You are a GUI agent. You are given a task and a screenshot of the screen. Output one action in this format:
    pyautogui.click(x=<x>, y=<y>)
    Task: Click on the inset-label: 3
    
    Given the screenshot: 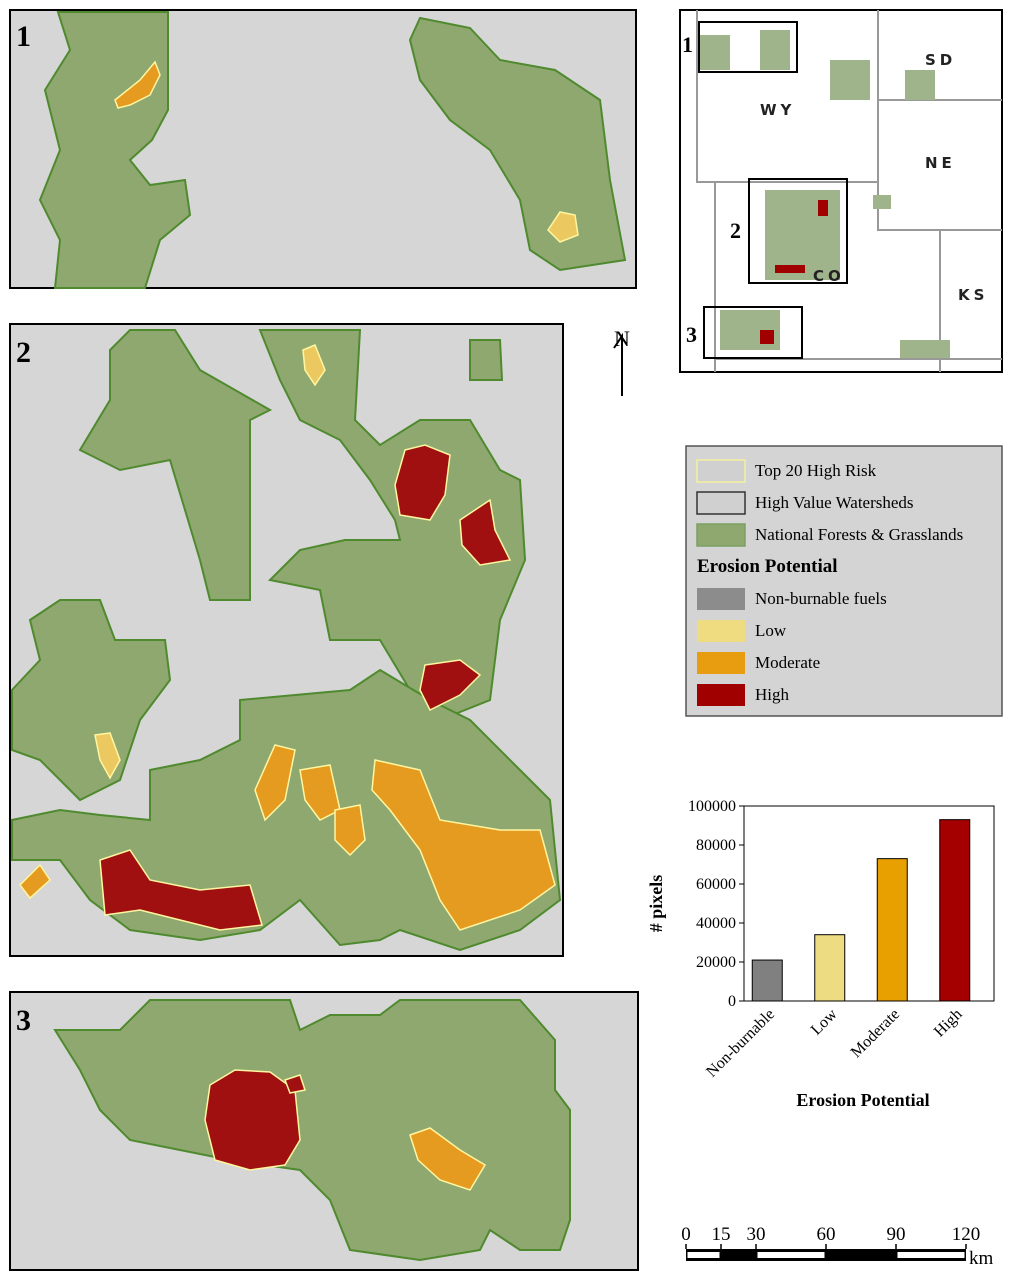 What is the action you would take?
    pyautogui.click(x=691, y=334)
    